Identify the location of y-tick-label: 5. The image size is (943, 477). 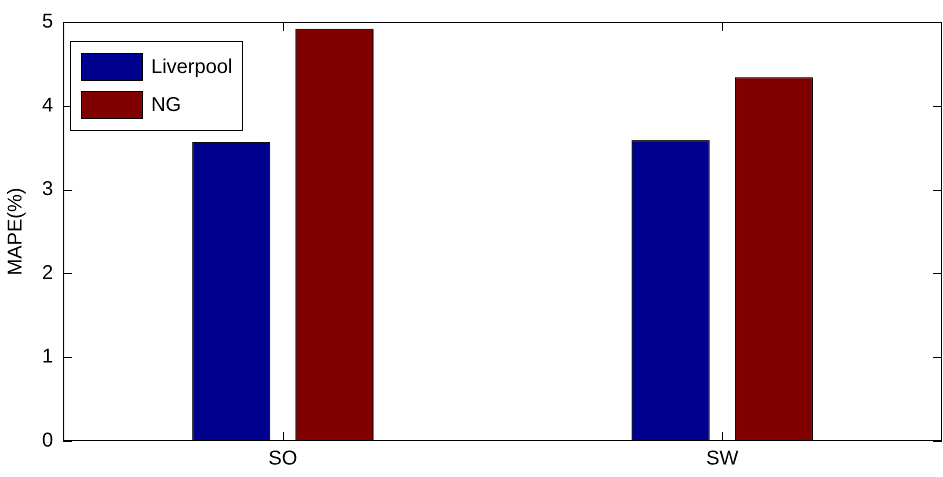
(48, 21).